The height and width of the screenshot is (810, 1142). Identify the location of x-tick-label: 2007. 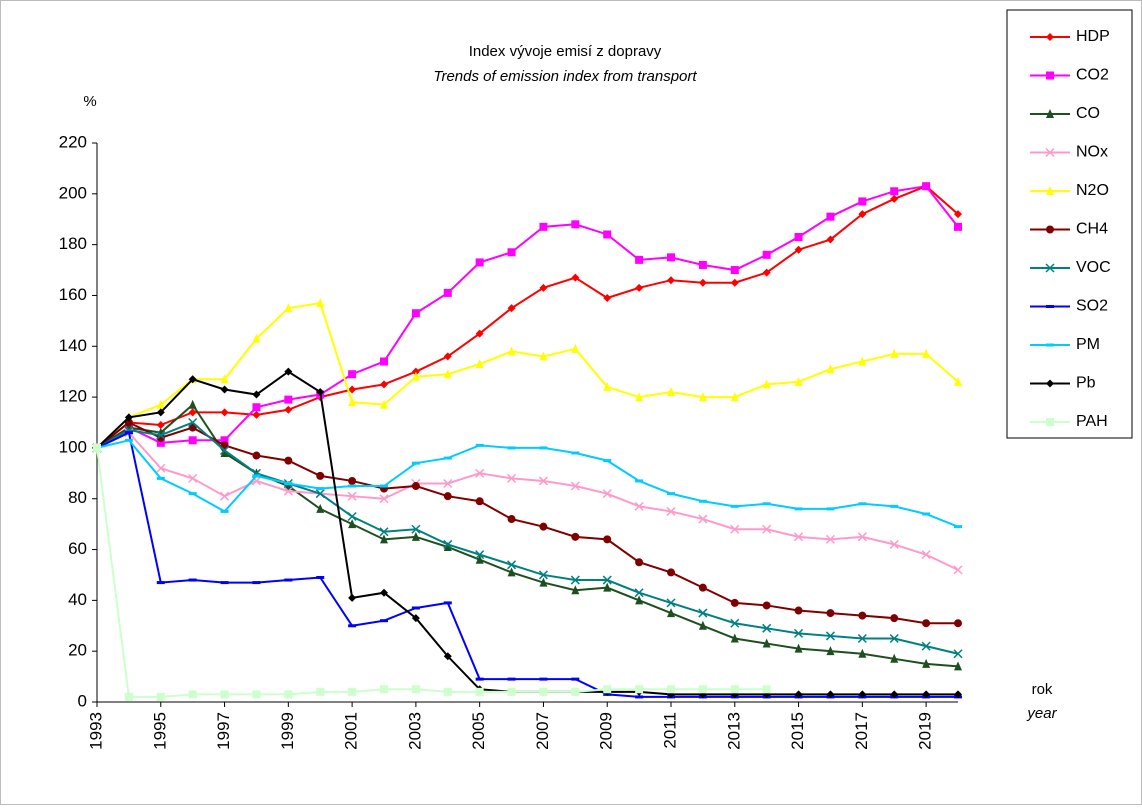
(542, 731).